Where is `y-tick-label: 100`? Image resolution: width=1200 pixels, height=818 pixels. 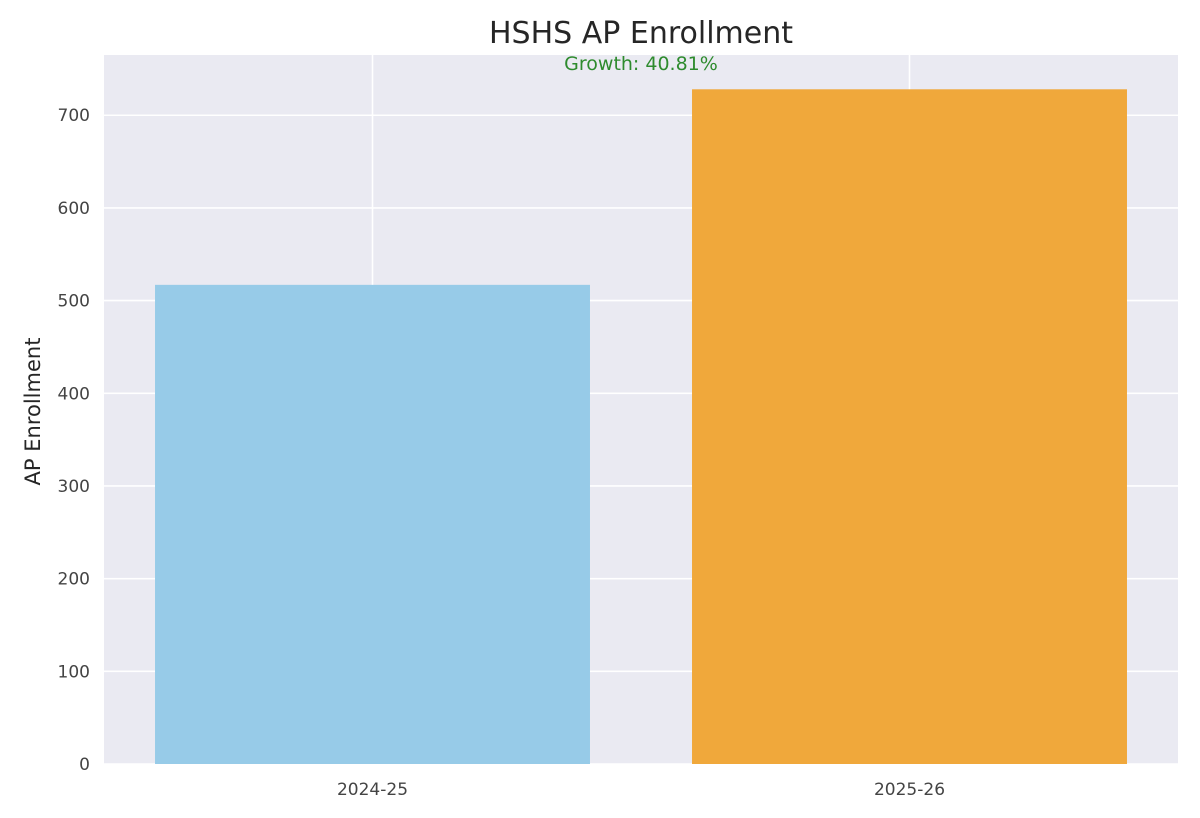
y-tick-label: 100 is located at coordinates (74, 672).